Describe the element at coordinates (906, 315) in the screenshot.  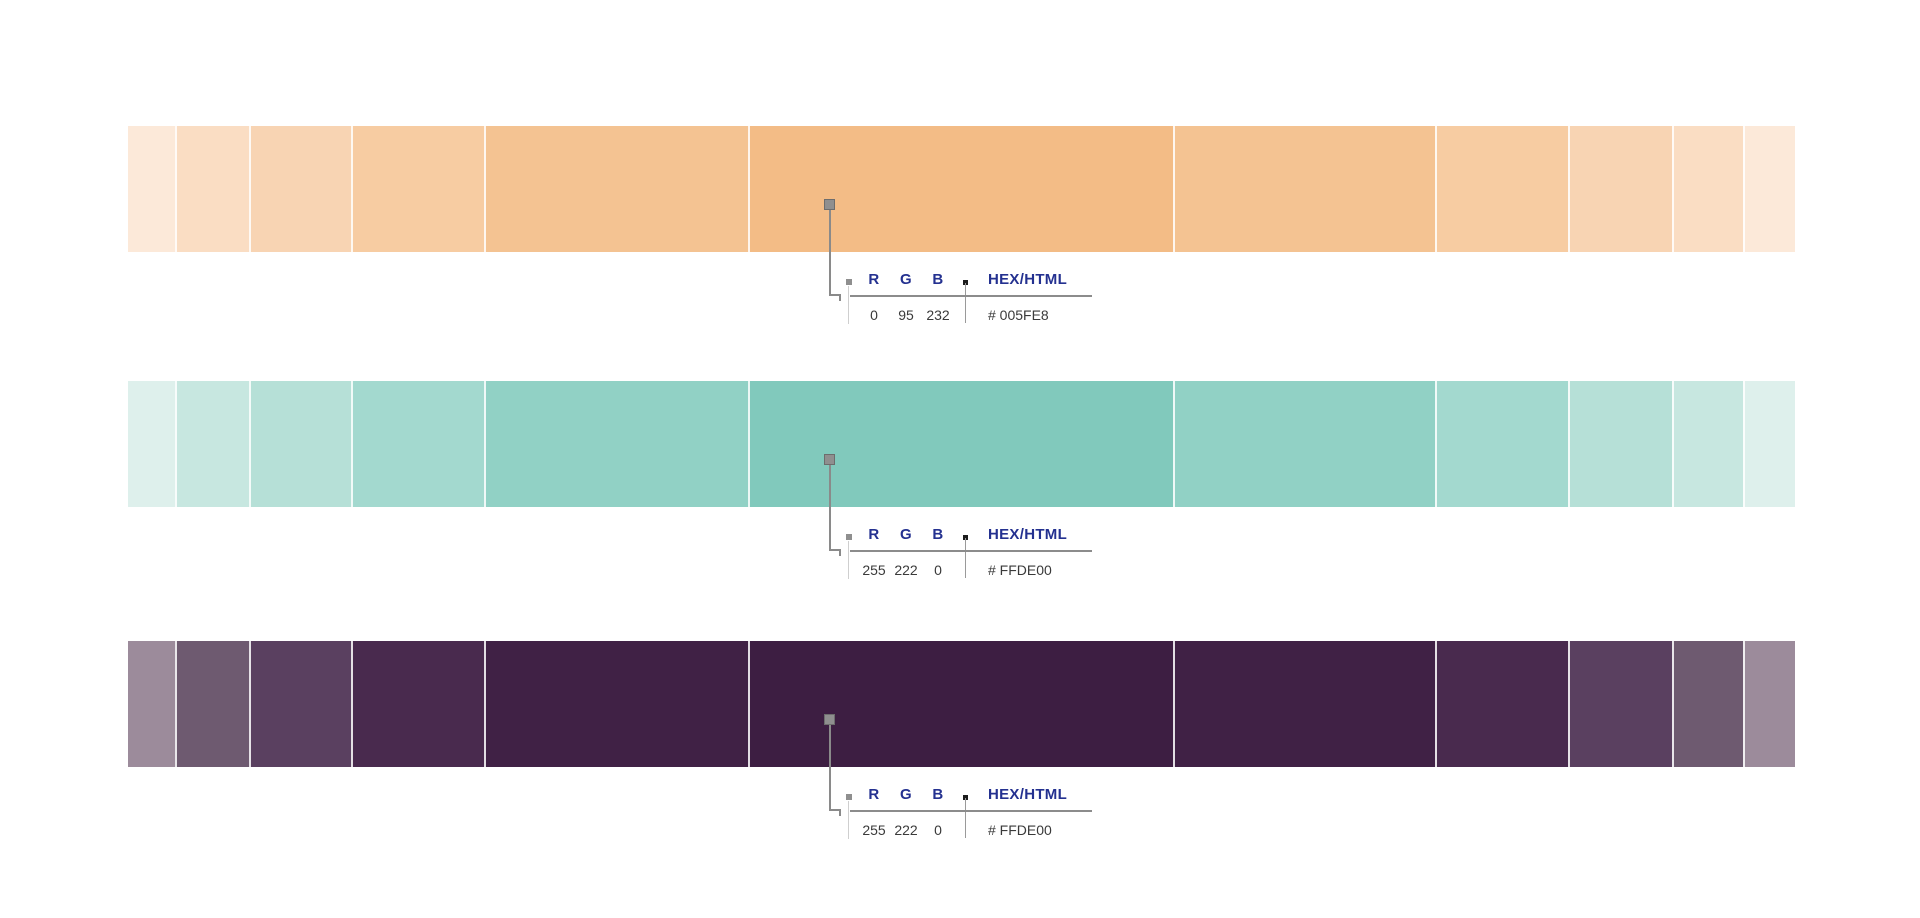
I see `g-channel-value: 95` at that location.